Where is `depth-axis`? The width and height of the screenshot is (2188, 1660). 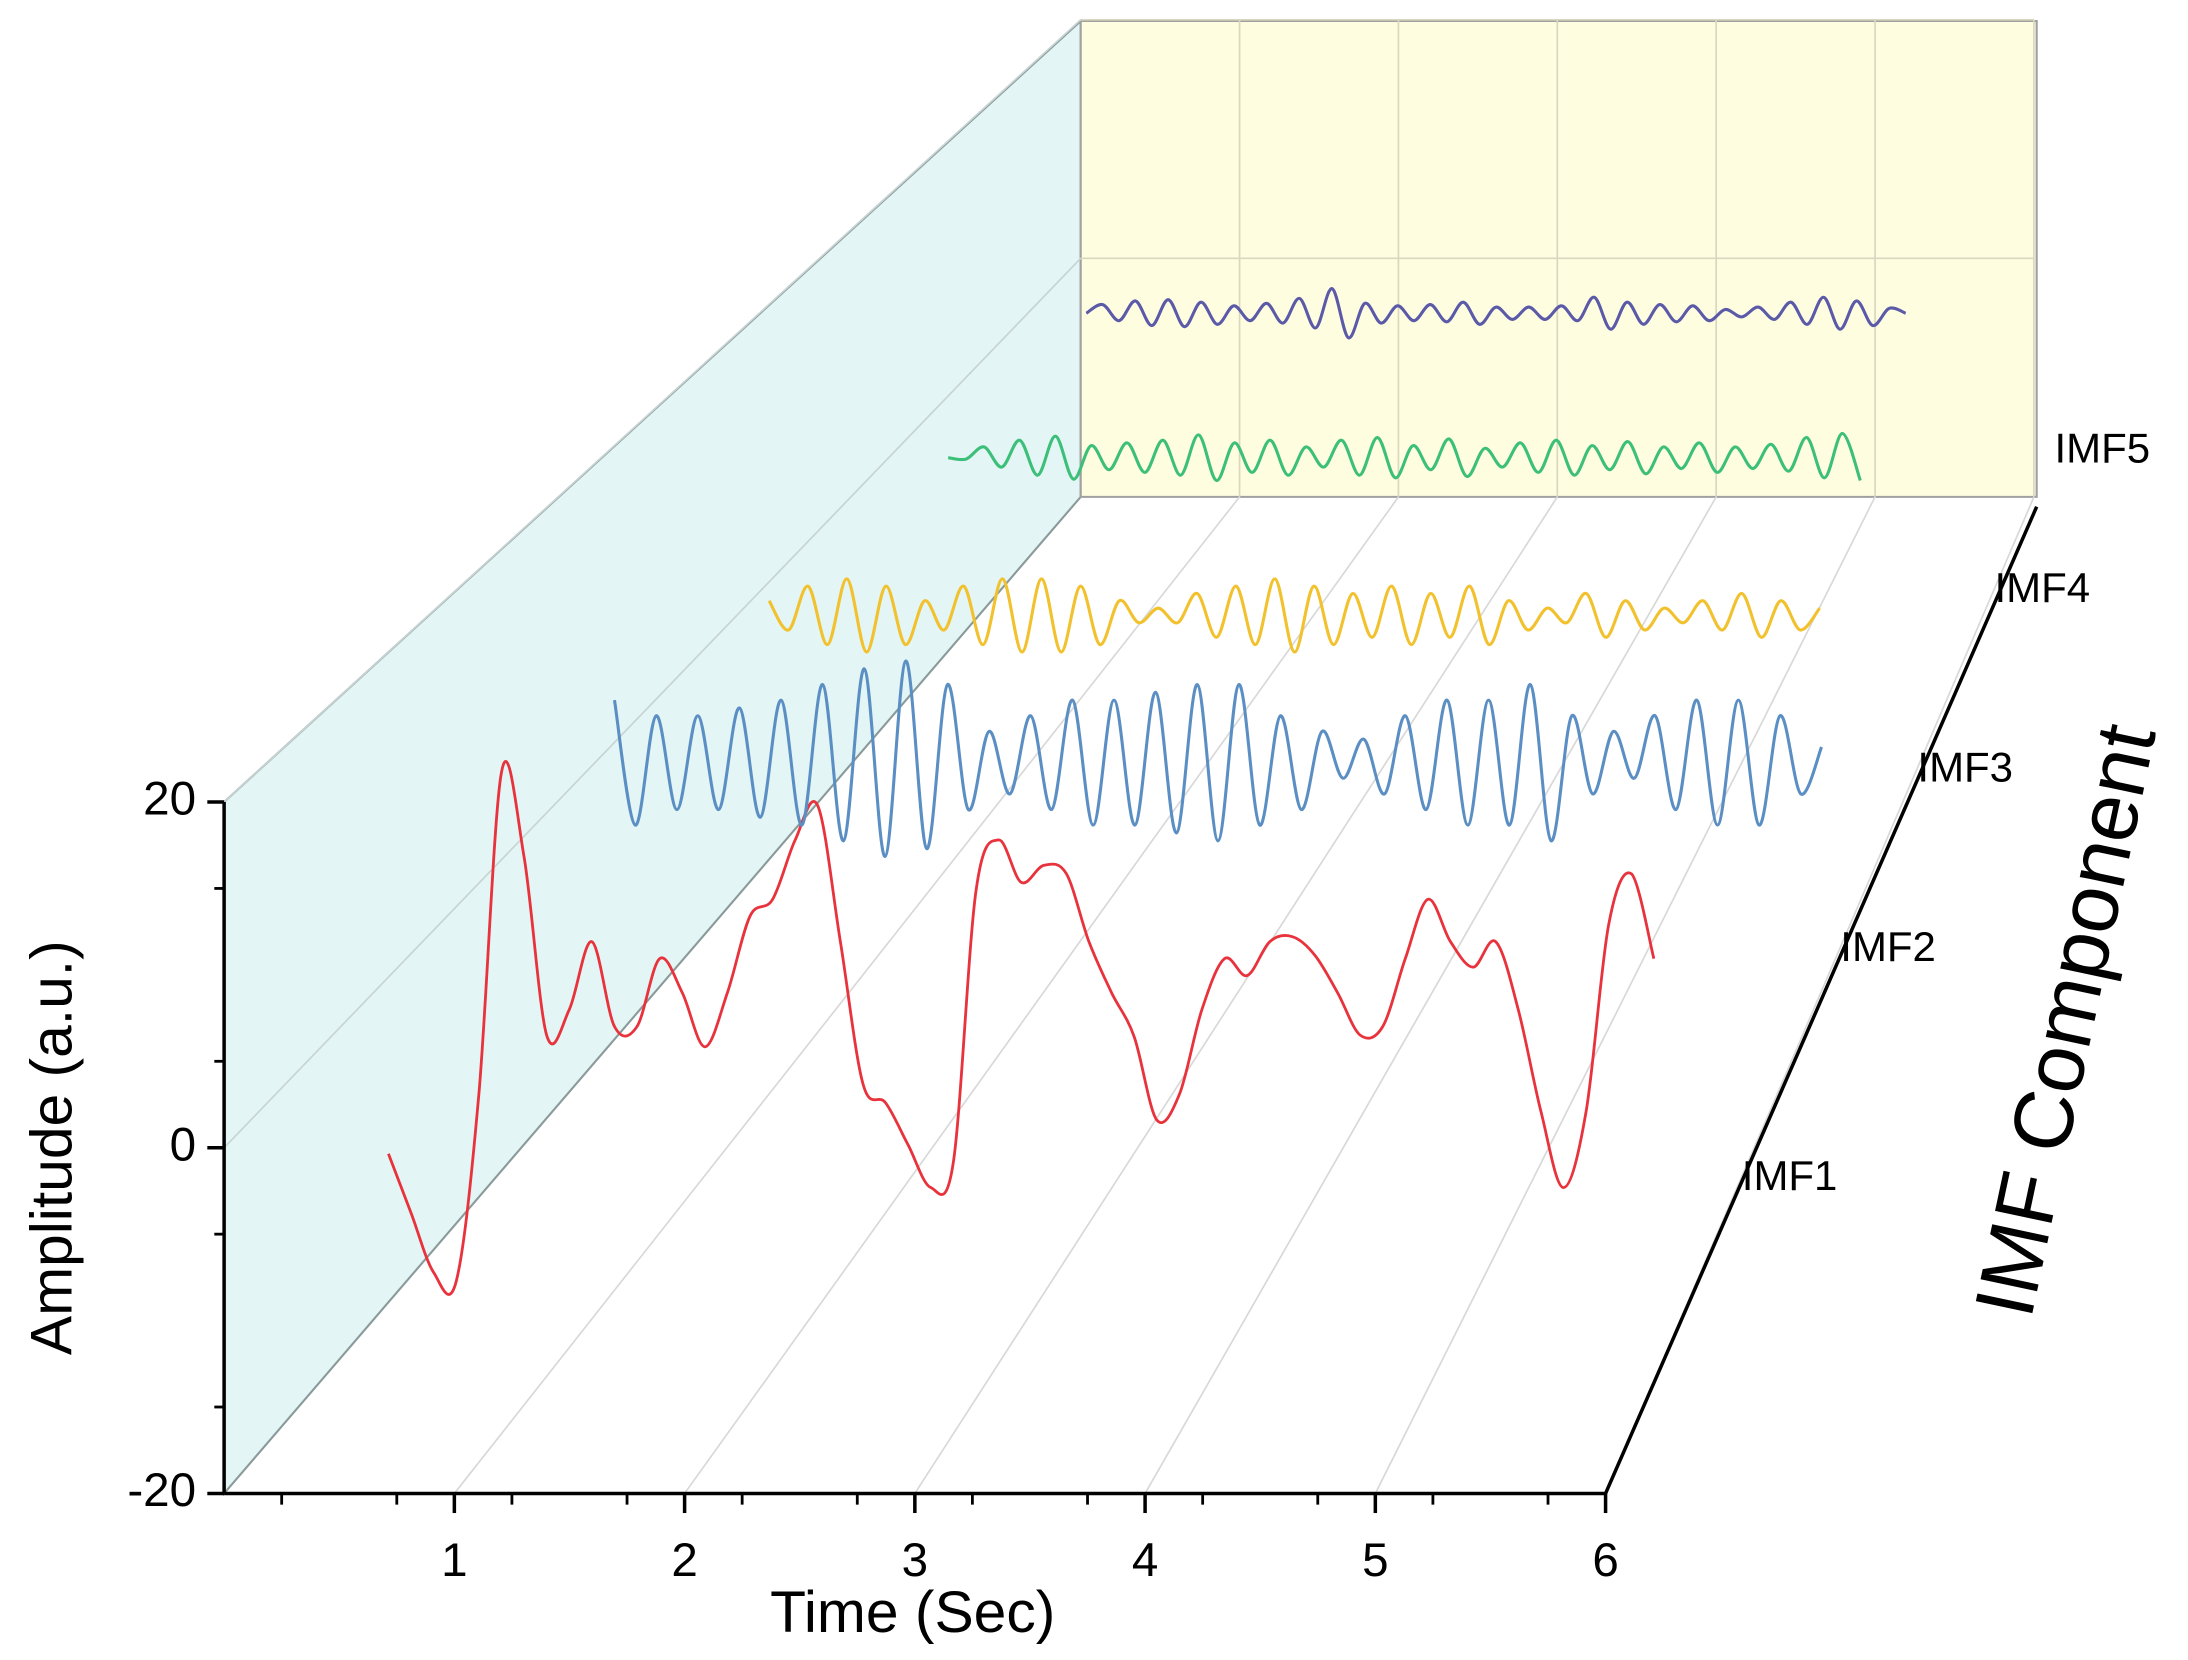
depth-axis is located at coordinates (1821, 1000).